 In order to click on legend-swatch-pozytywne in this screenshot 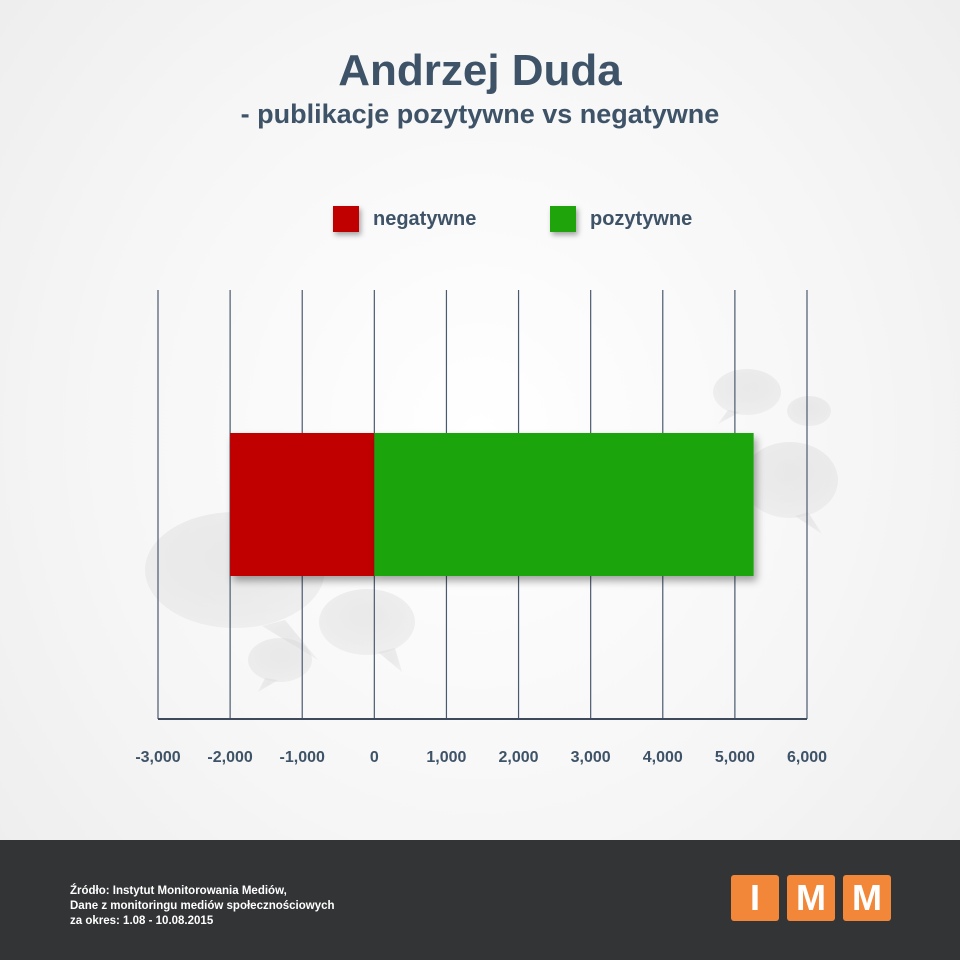, I will do `click(563, 219)`.